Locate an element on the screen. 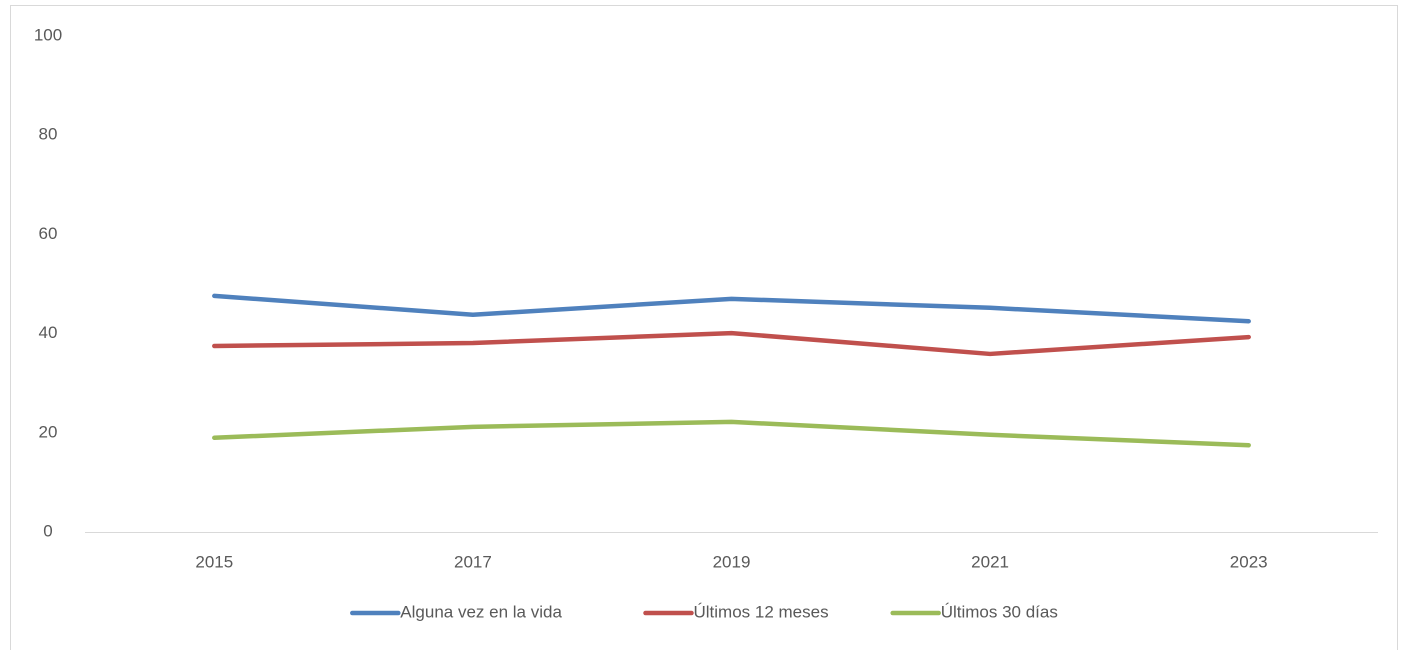 Image resolution: width=1408 pixels, height=650 pixels. y-tick-label: 100 is located at coordinates (48, 34).